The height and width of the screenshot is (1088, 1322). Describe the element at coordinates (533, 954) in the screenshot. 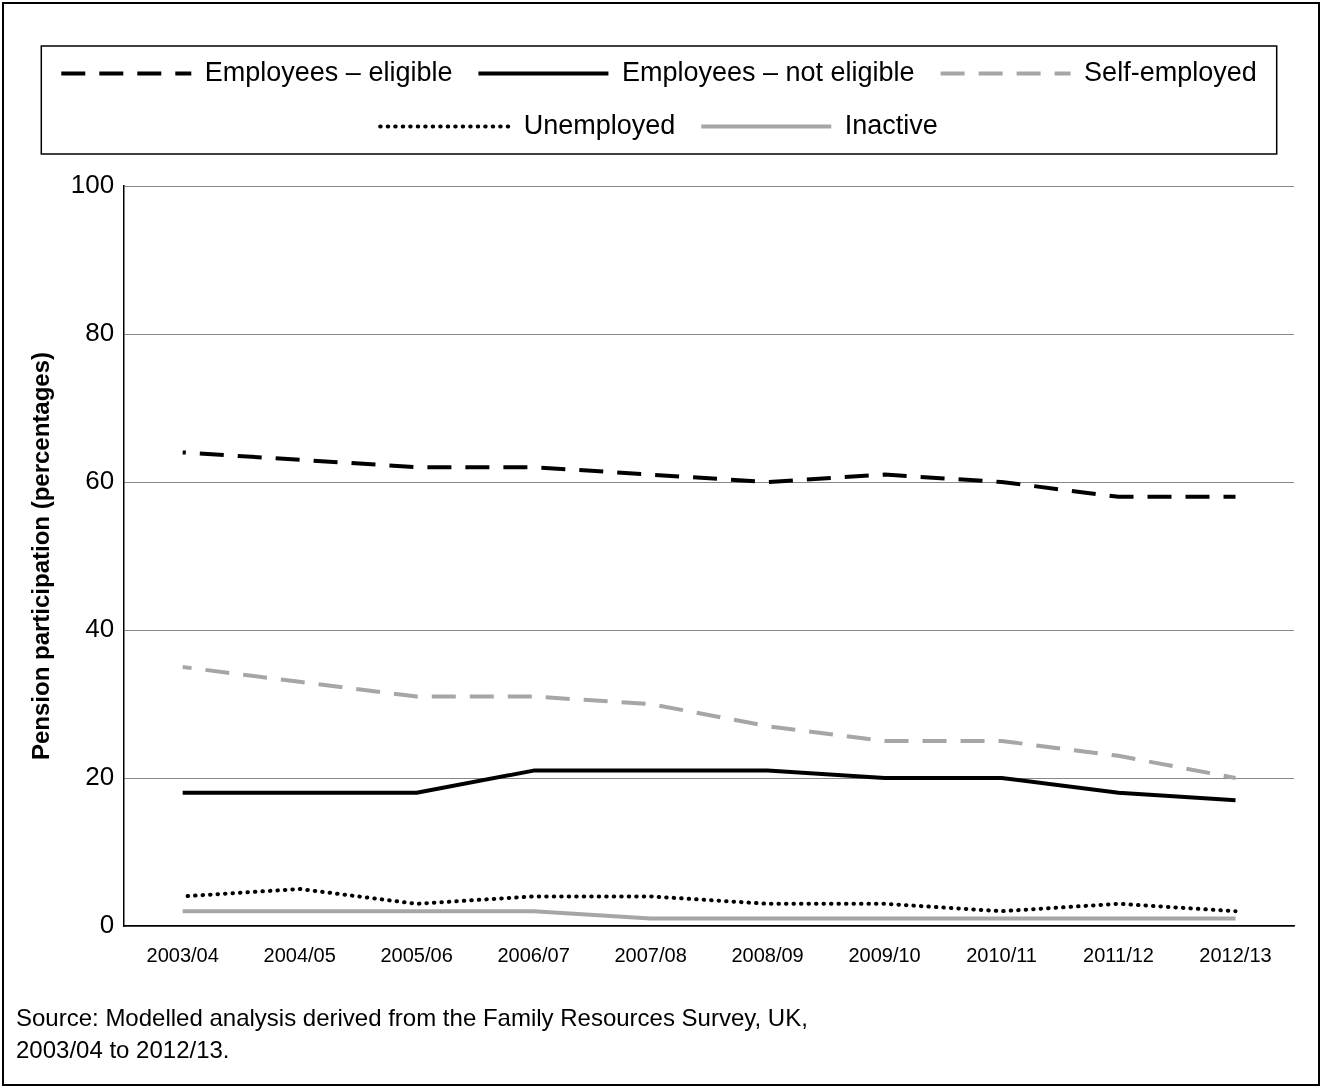

I see `x-tick-label: 2006/07` at that location.